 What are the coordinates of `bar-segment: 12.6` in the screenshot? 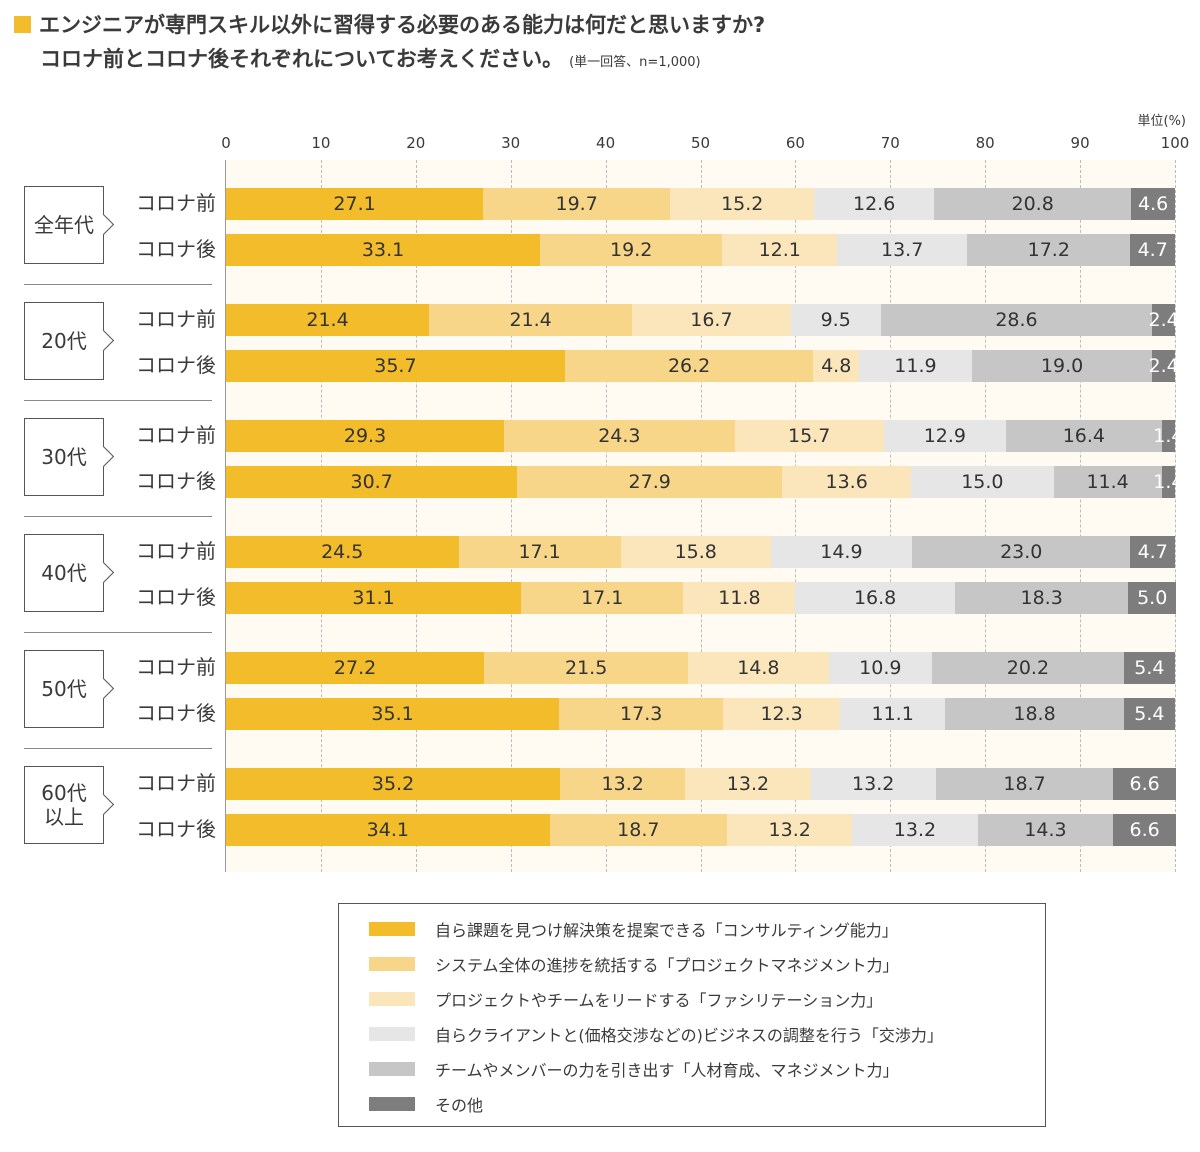 It's located at (874, 204).